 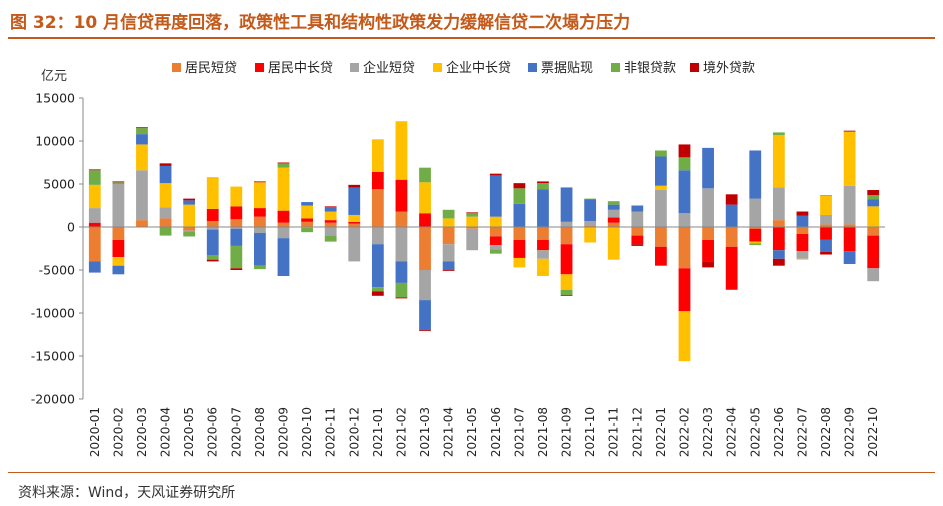 I want to click on x-tick-label: 2021-02, so click(x=401, y=432).